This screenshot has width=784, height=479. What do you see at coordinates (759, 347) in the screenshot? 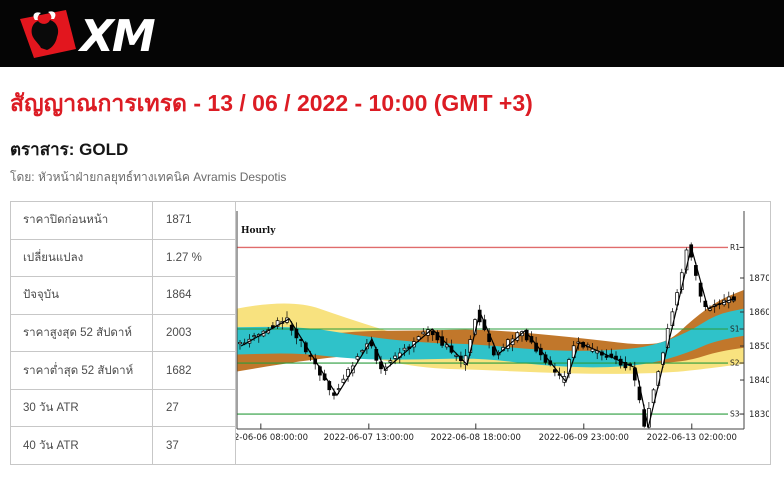
I see `y-tick-label: 1850` at bounding box center [759, 347].